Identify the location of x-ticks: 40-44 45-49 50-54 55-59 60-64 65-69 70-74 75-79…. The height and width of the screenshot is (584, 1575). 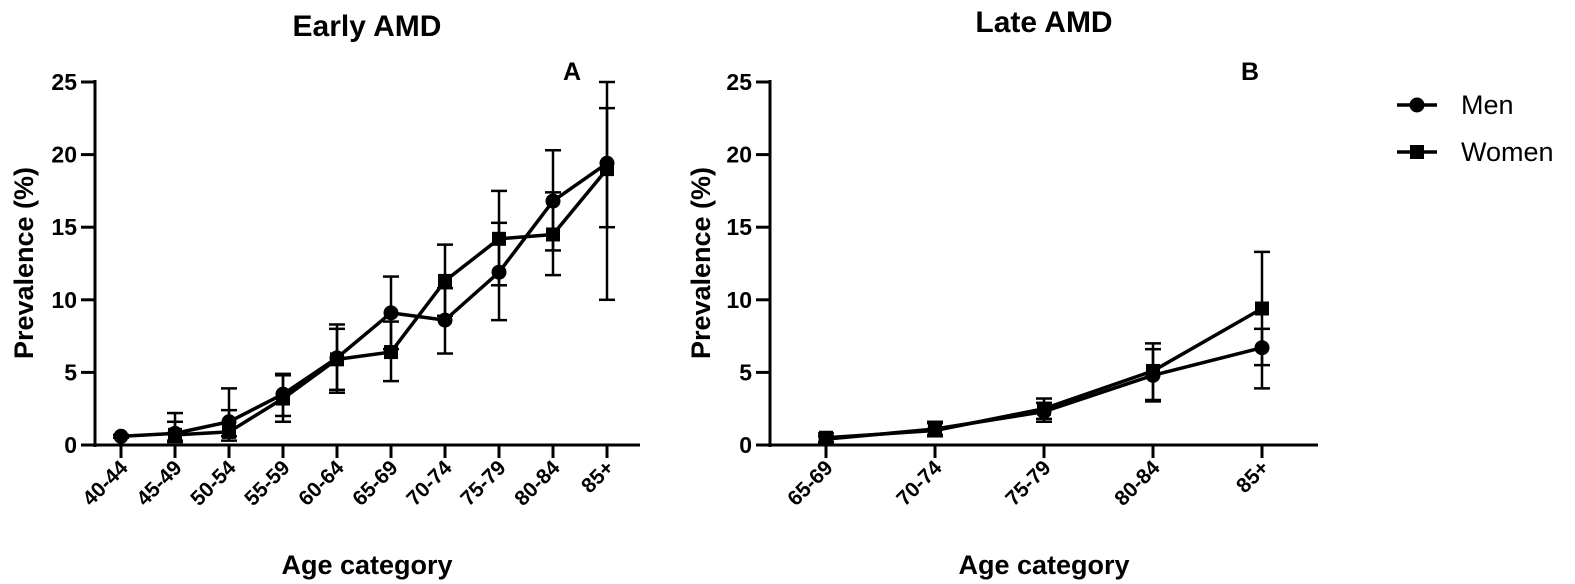
(348, 478).